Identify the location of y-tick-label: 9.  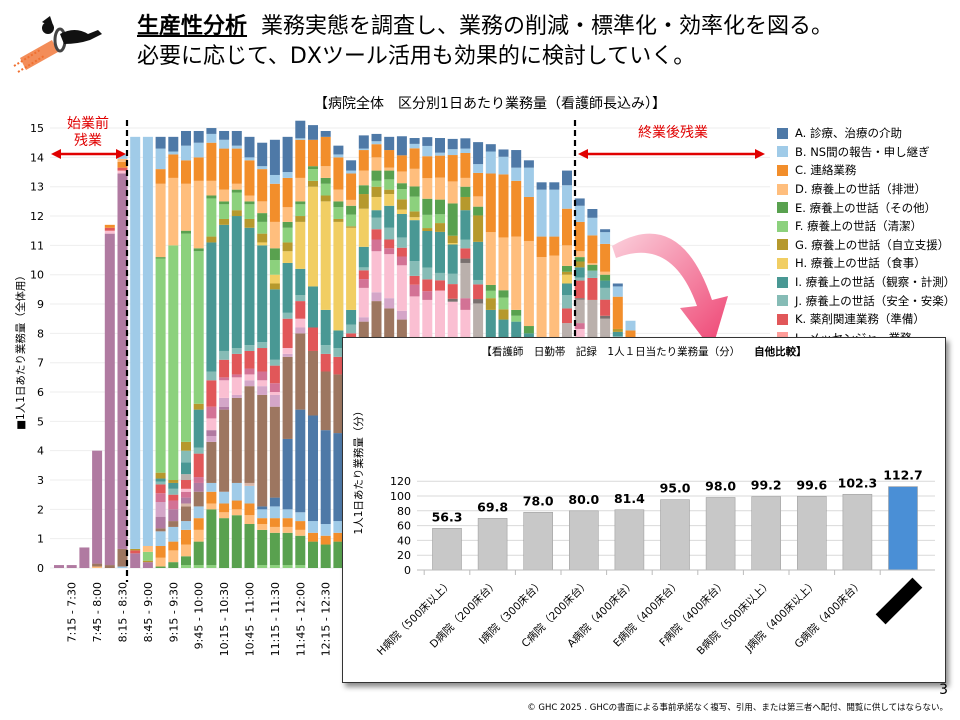
(40, 304).